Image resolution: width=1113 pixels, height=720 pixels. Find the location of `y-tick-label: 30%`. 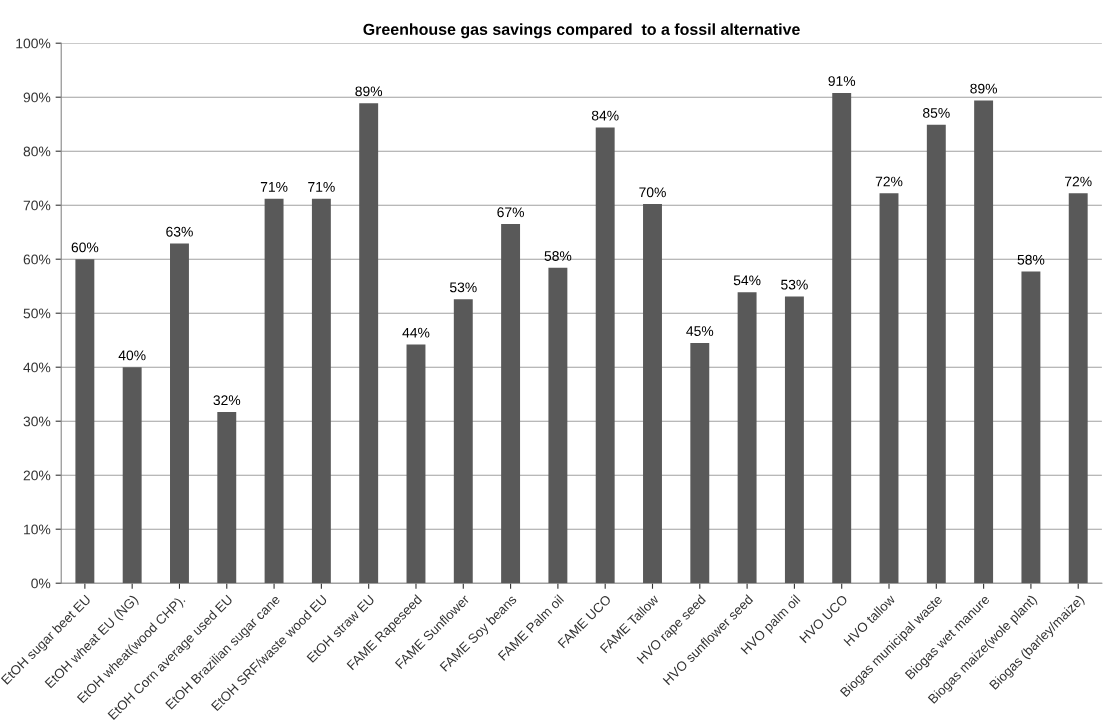

y-tick-label: 30% is located at coordinates (37, 421).